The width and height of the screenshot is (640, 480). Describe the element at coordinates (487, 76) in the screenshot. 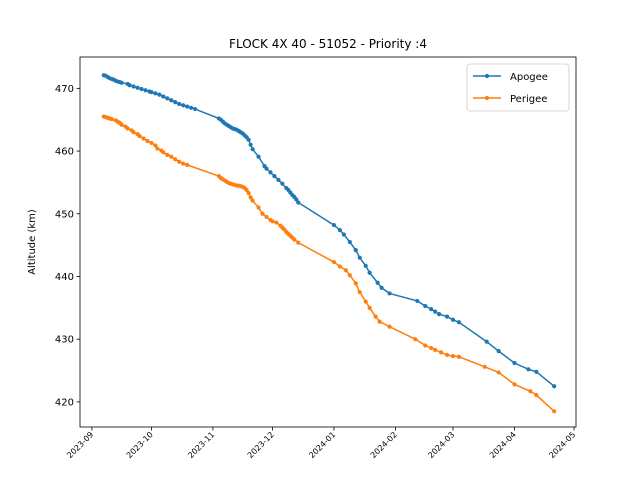

I see `legend-apogee-marker` at that location.